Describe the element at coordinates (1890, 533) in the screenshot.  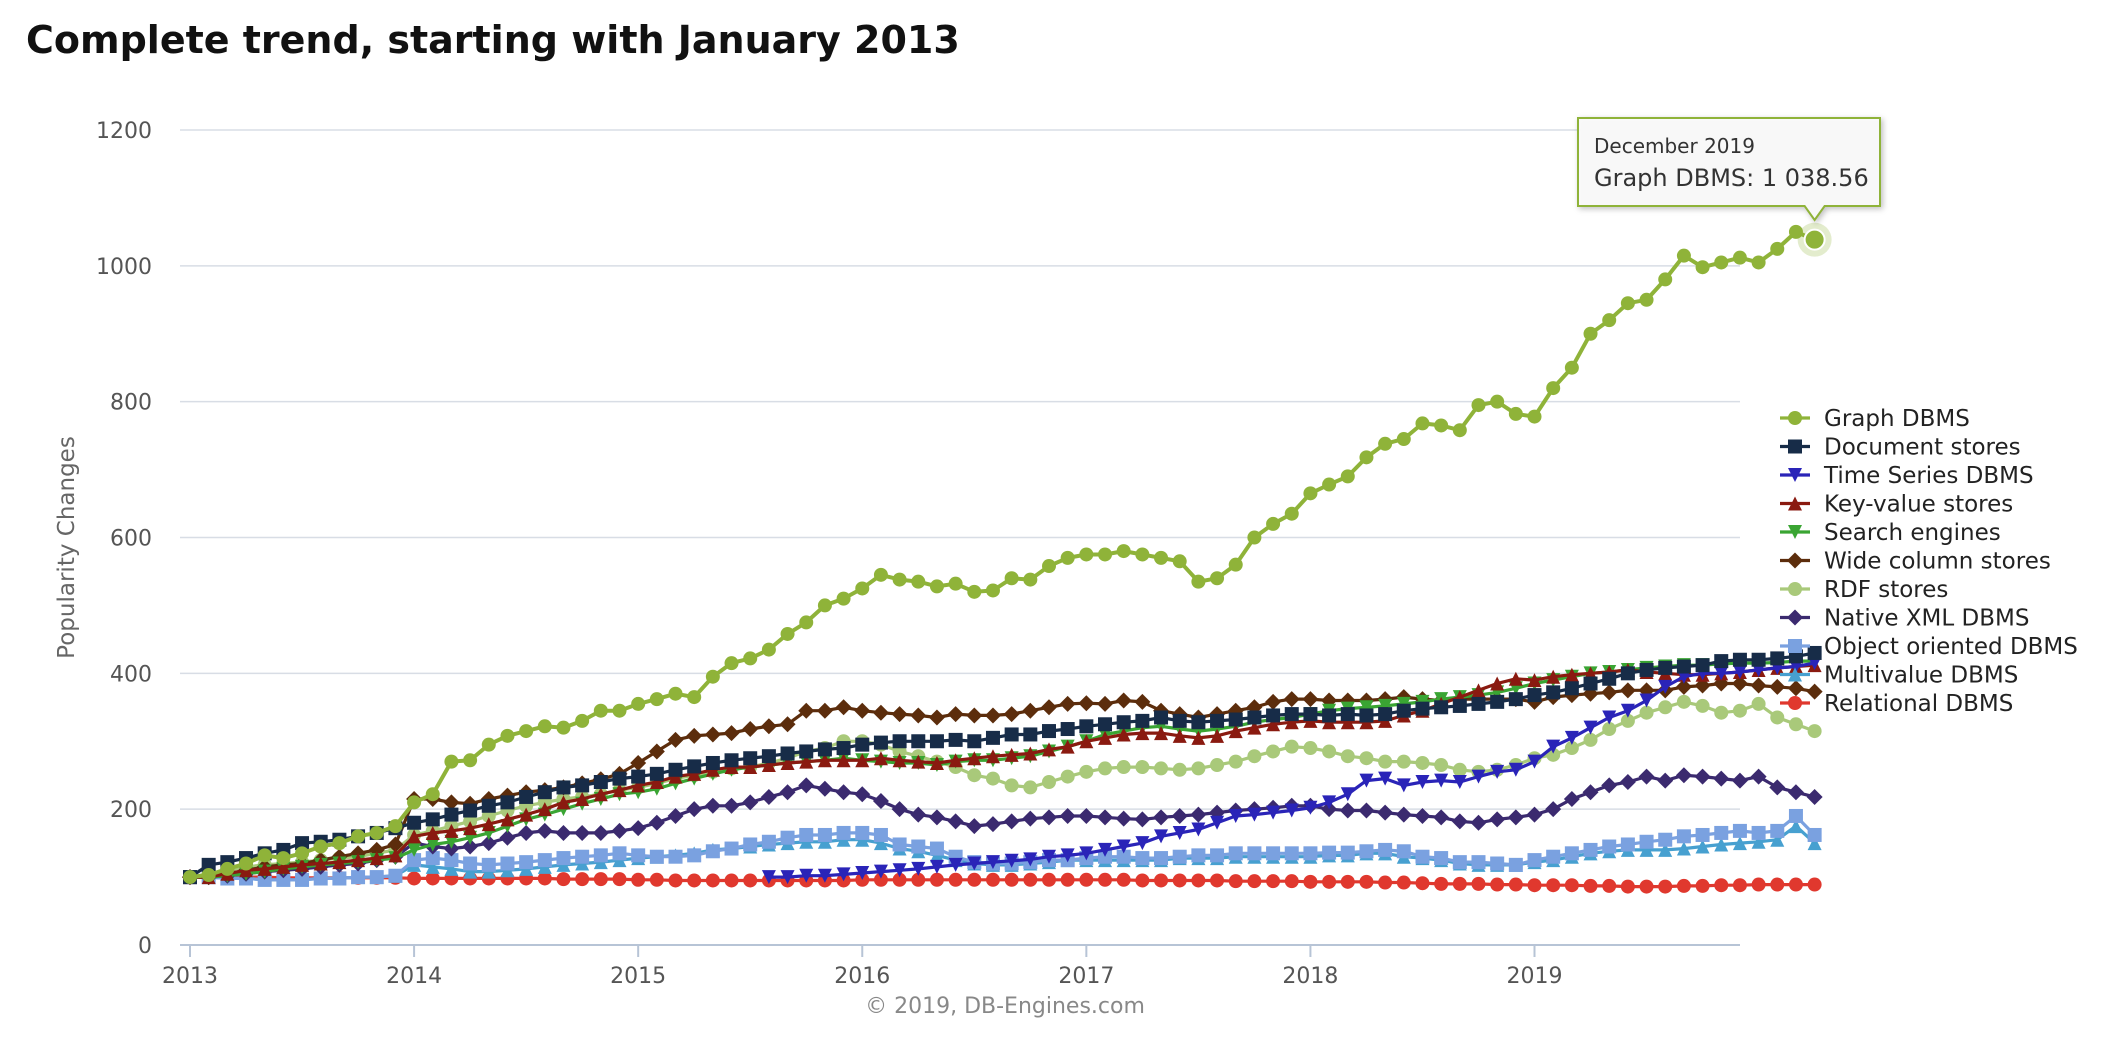
I see `legend-item-search-engines: Search engines` at that location.